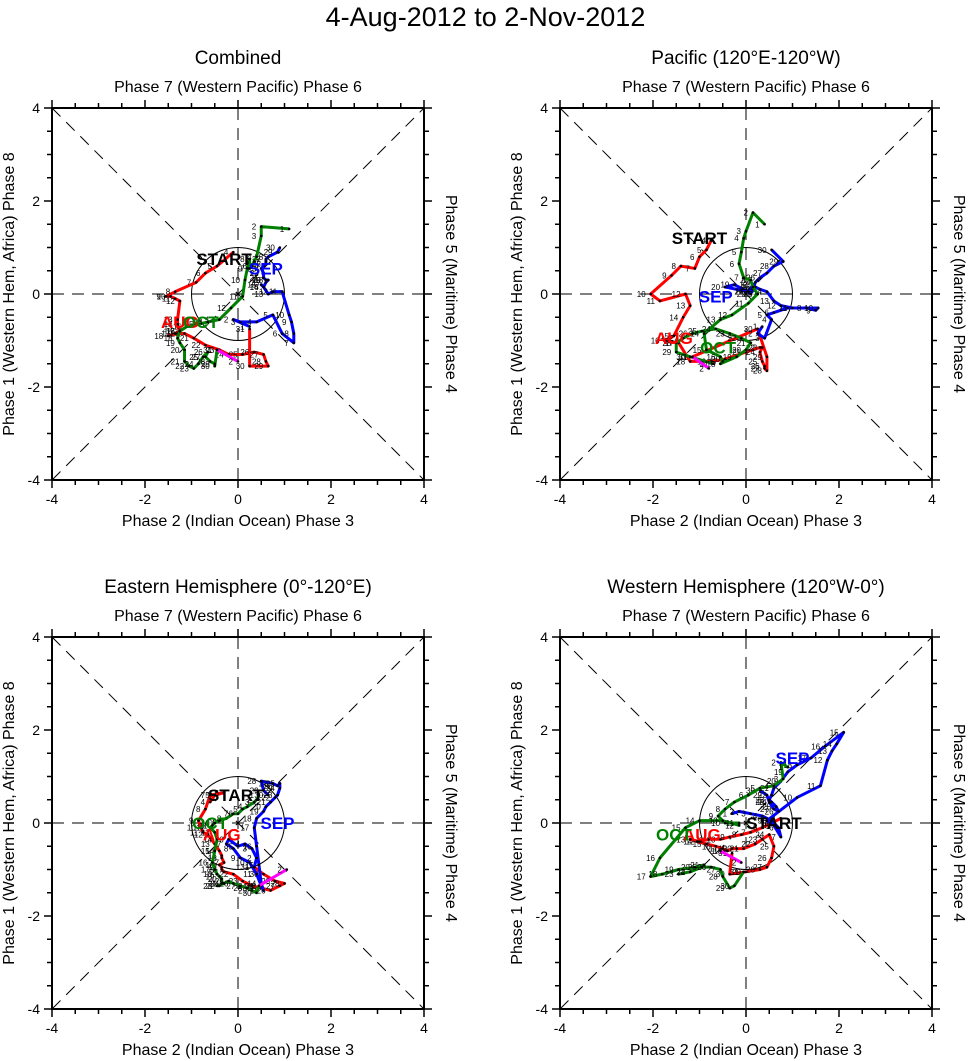 This screenshot has height=1061, width=971. What do you see at coordinates (226, 252) in the screenshot?
I see `day-label: 4` at bounding box center [226, 252].